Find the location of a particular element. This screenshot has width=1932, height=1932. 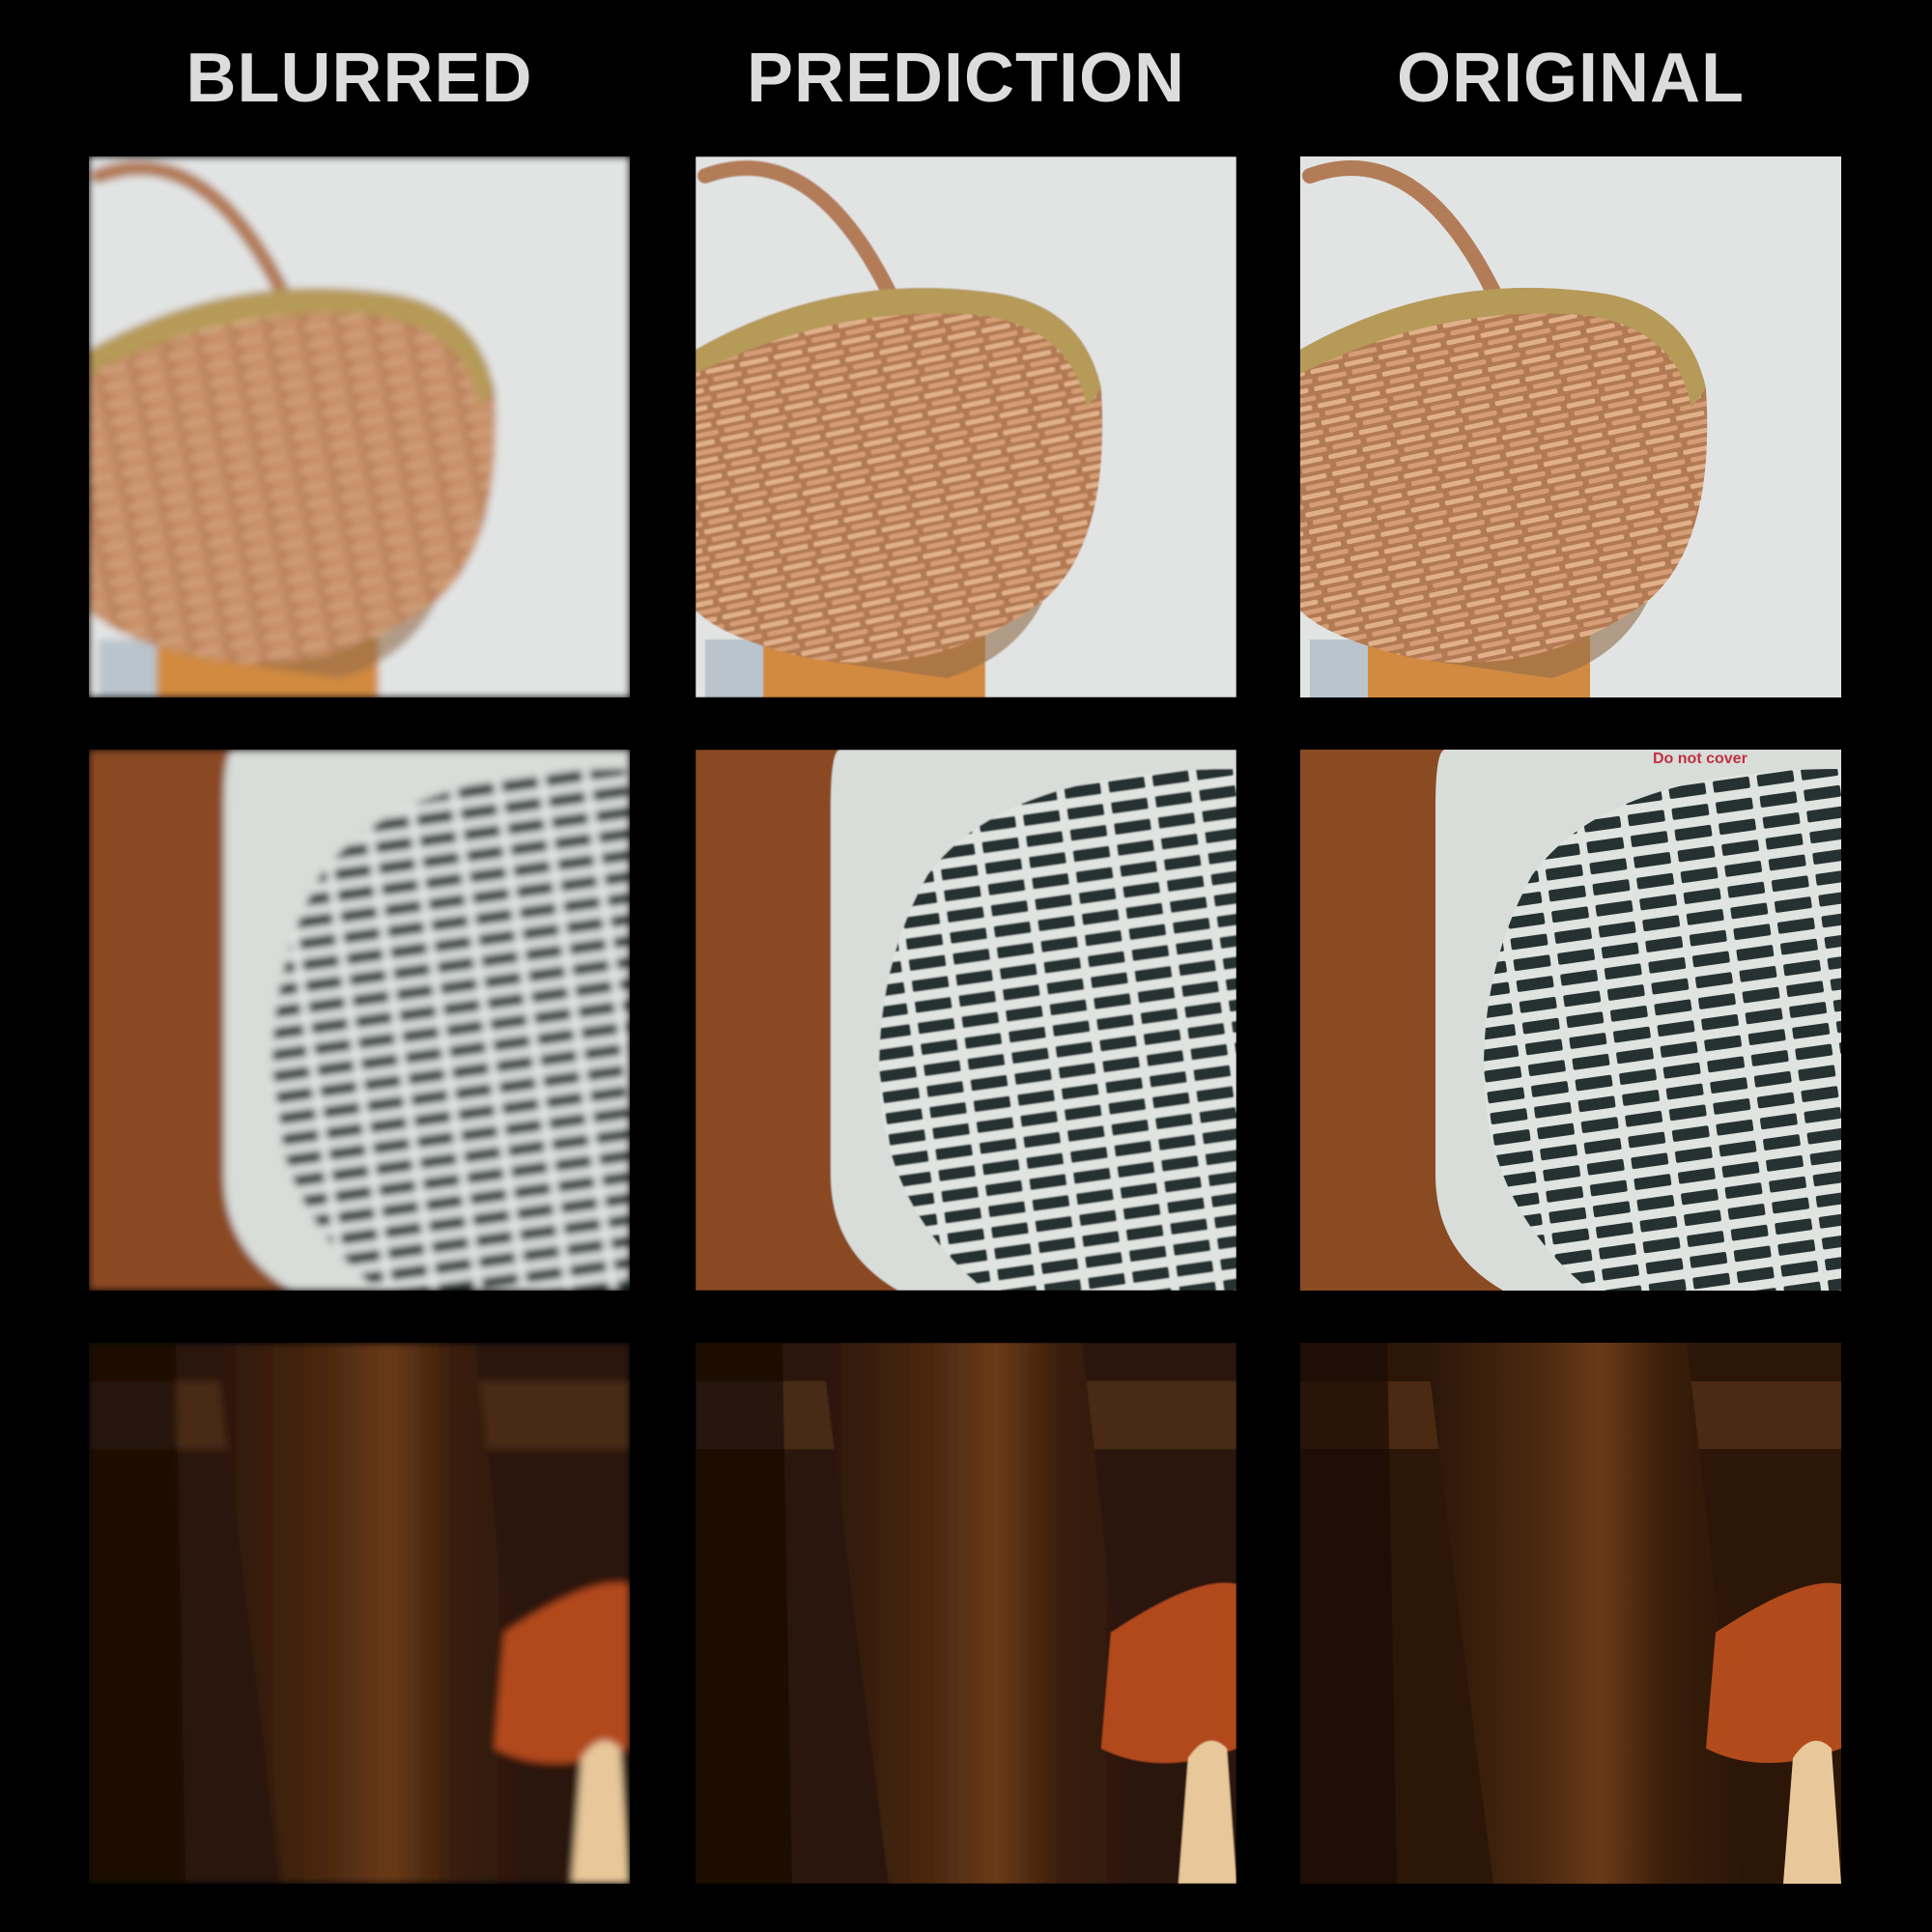

wicker-basket-original-drawing is located at coordinates (1570, 426).